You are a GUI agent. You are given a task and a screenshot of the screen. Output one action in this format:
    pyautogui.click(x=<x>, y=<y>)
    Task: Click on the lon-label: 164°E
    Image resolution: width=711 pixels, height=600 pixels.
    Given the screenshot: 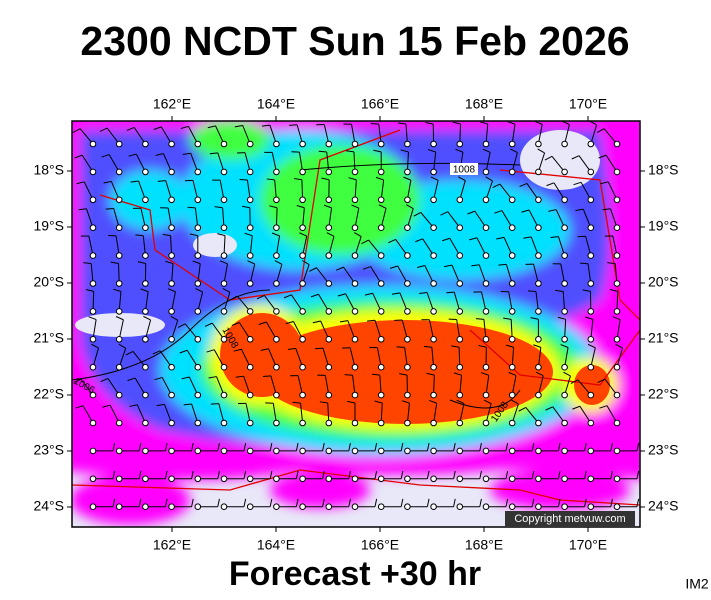 What is the action you would take?
    pyautogui.click(x=276, y=545)
    